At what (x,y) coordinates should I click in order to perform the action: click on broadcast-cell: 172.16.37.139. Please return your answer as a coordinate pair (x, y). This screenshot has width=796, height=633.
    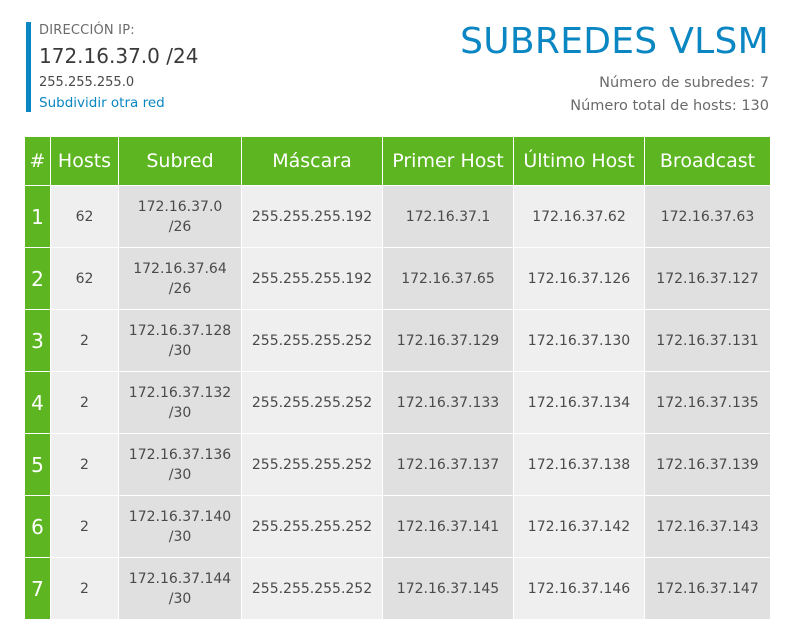
    Looking at the image, I should click on (707, 465).